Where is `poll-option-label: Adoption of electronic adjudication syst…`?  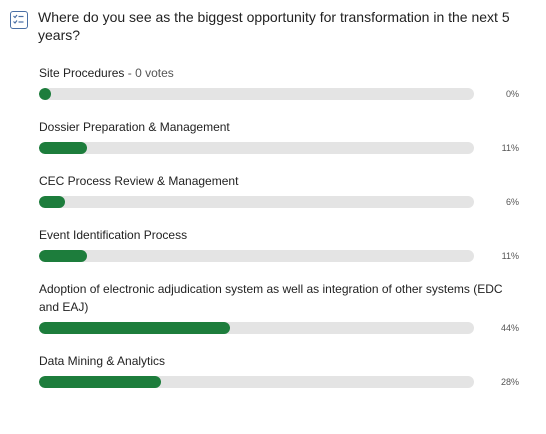 poll-option-label: Adoption of electronic adjudication syst… is located at coordinates (274, 298).